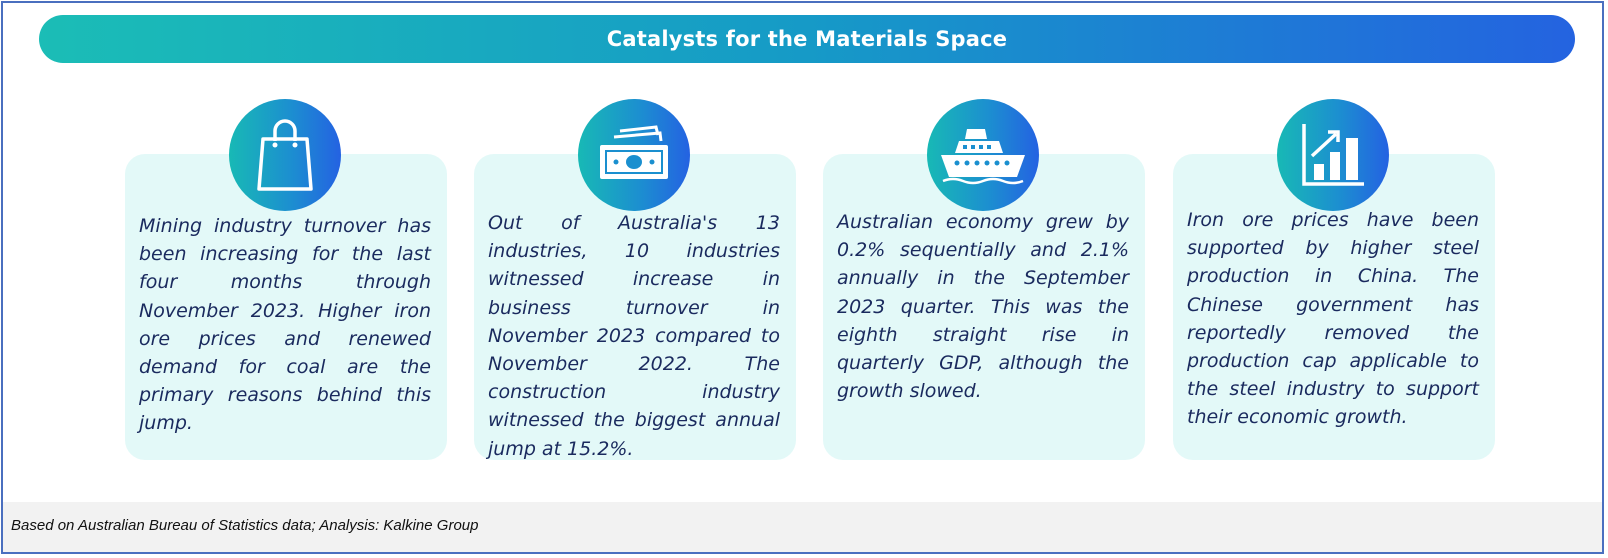 The image size is (1608, 558). I want to click on shopping-bag-icon, so click(285, 155).